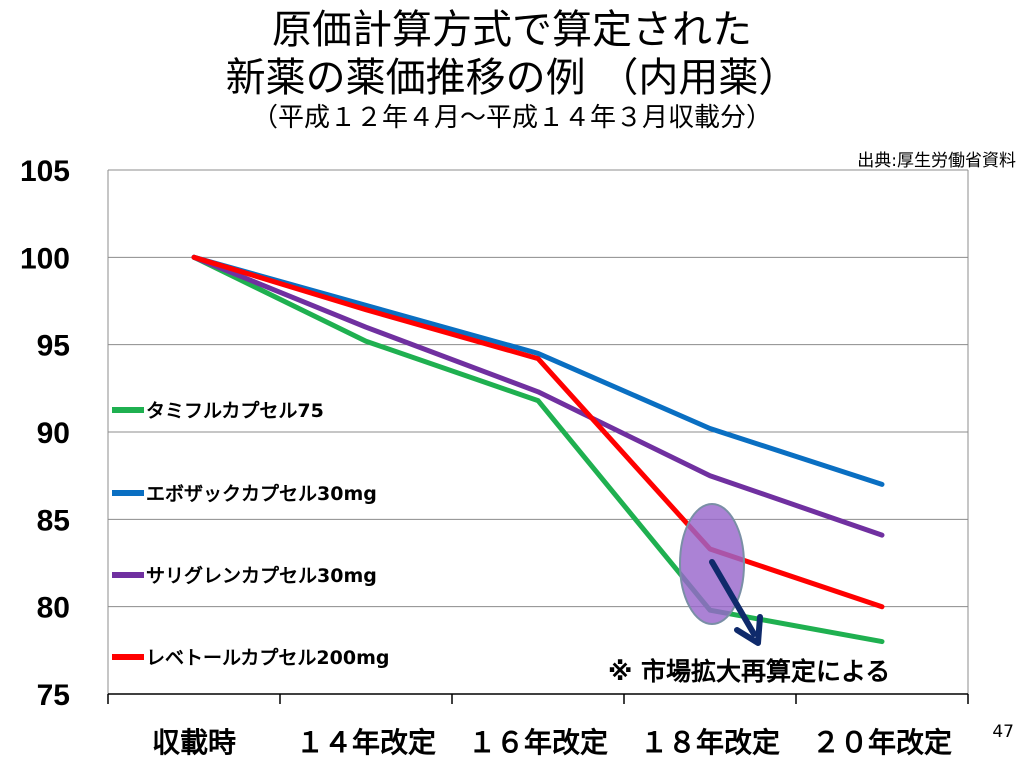 This screenshot has height=768, width=1024. I want to click on y-tick-label: 100, so click(45, 258).